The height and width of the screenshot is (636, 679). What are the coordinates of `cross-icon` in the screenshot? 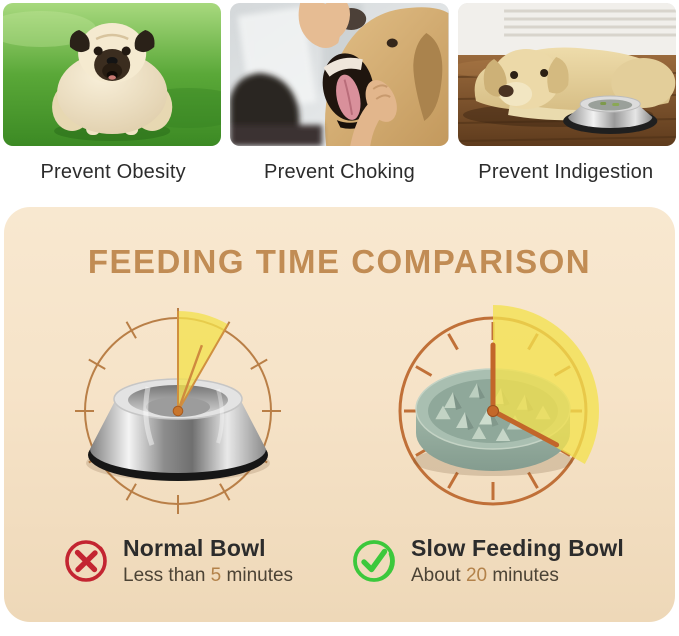 It's located at (86, 561).